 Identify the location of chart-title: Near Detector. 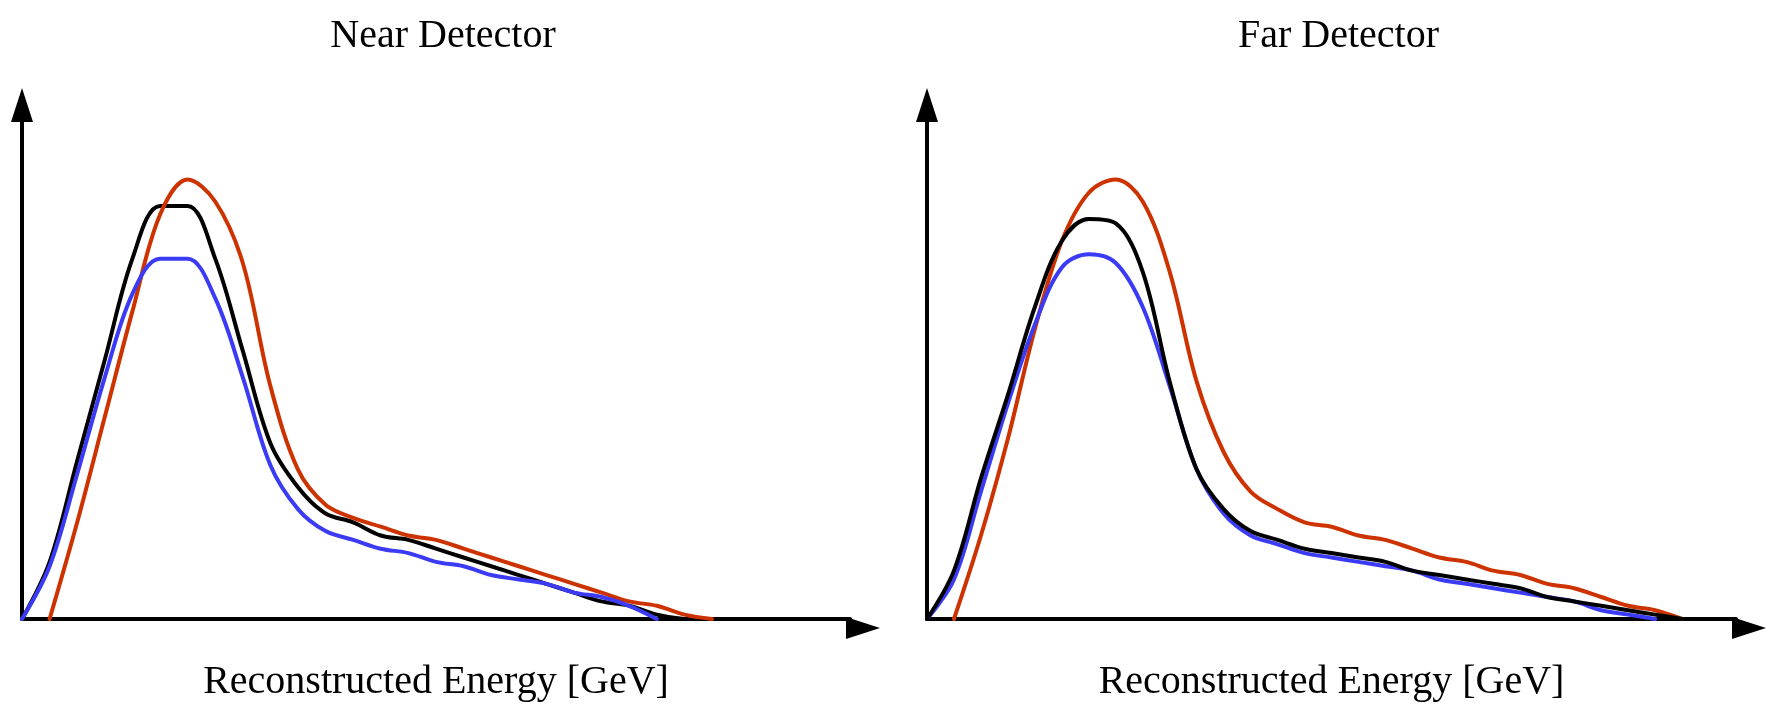
(443, 33).